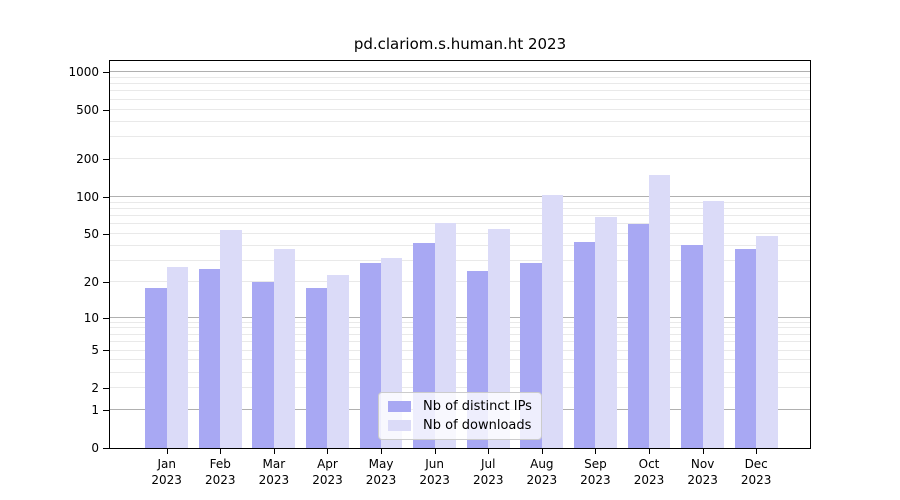 Image resolution: width=900 pixels, height=500 pixels. I want to click on y-tick-label: 2, so click(95, 388).